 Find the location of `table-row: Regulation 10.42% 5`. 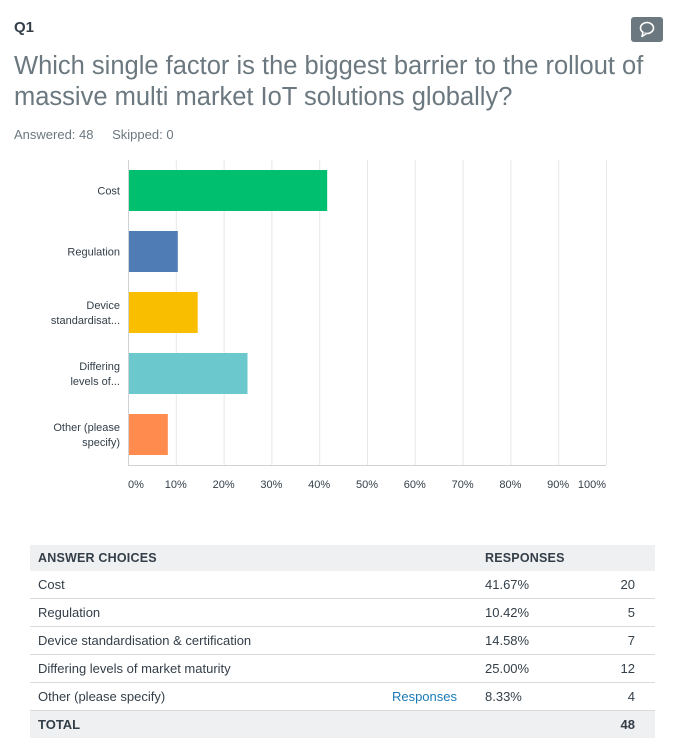

table-row: Regulation 10.42% 5 is located at coordinates (342, 612).